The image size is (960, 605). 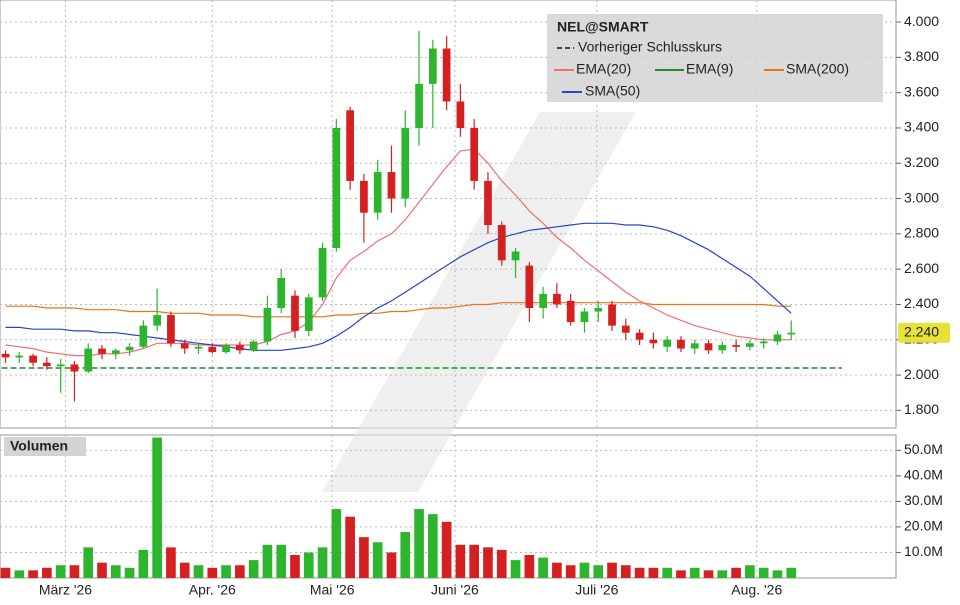 What do you see at coordinates (332, 590) in the screenshot?
I see `x-tick-label: Mai '26` at bounding box center [332, 590].